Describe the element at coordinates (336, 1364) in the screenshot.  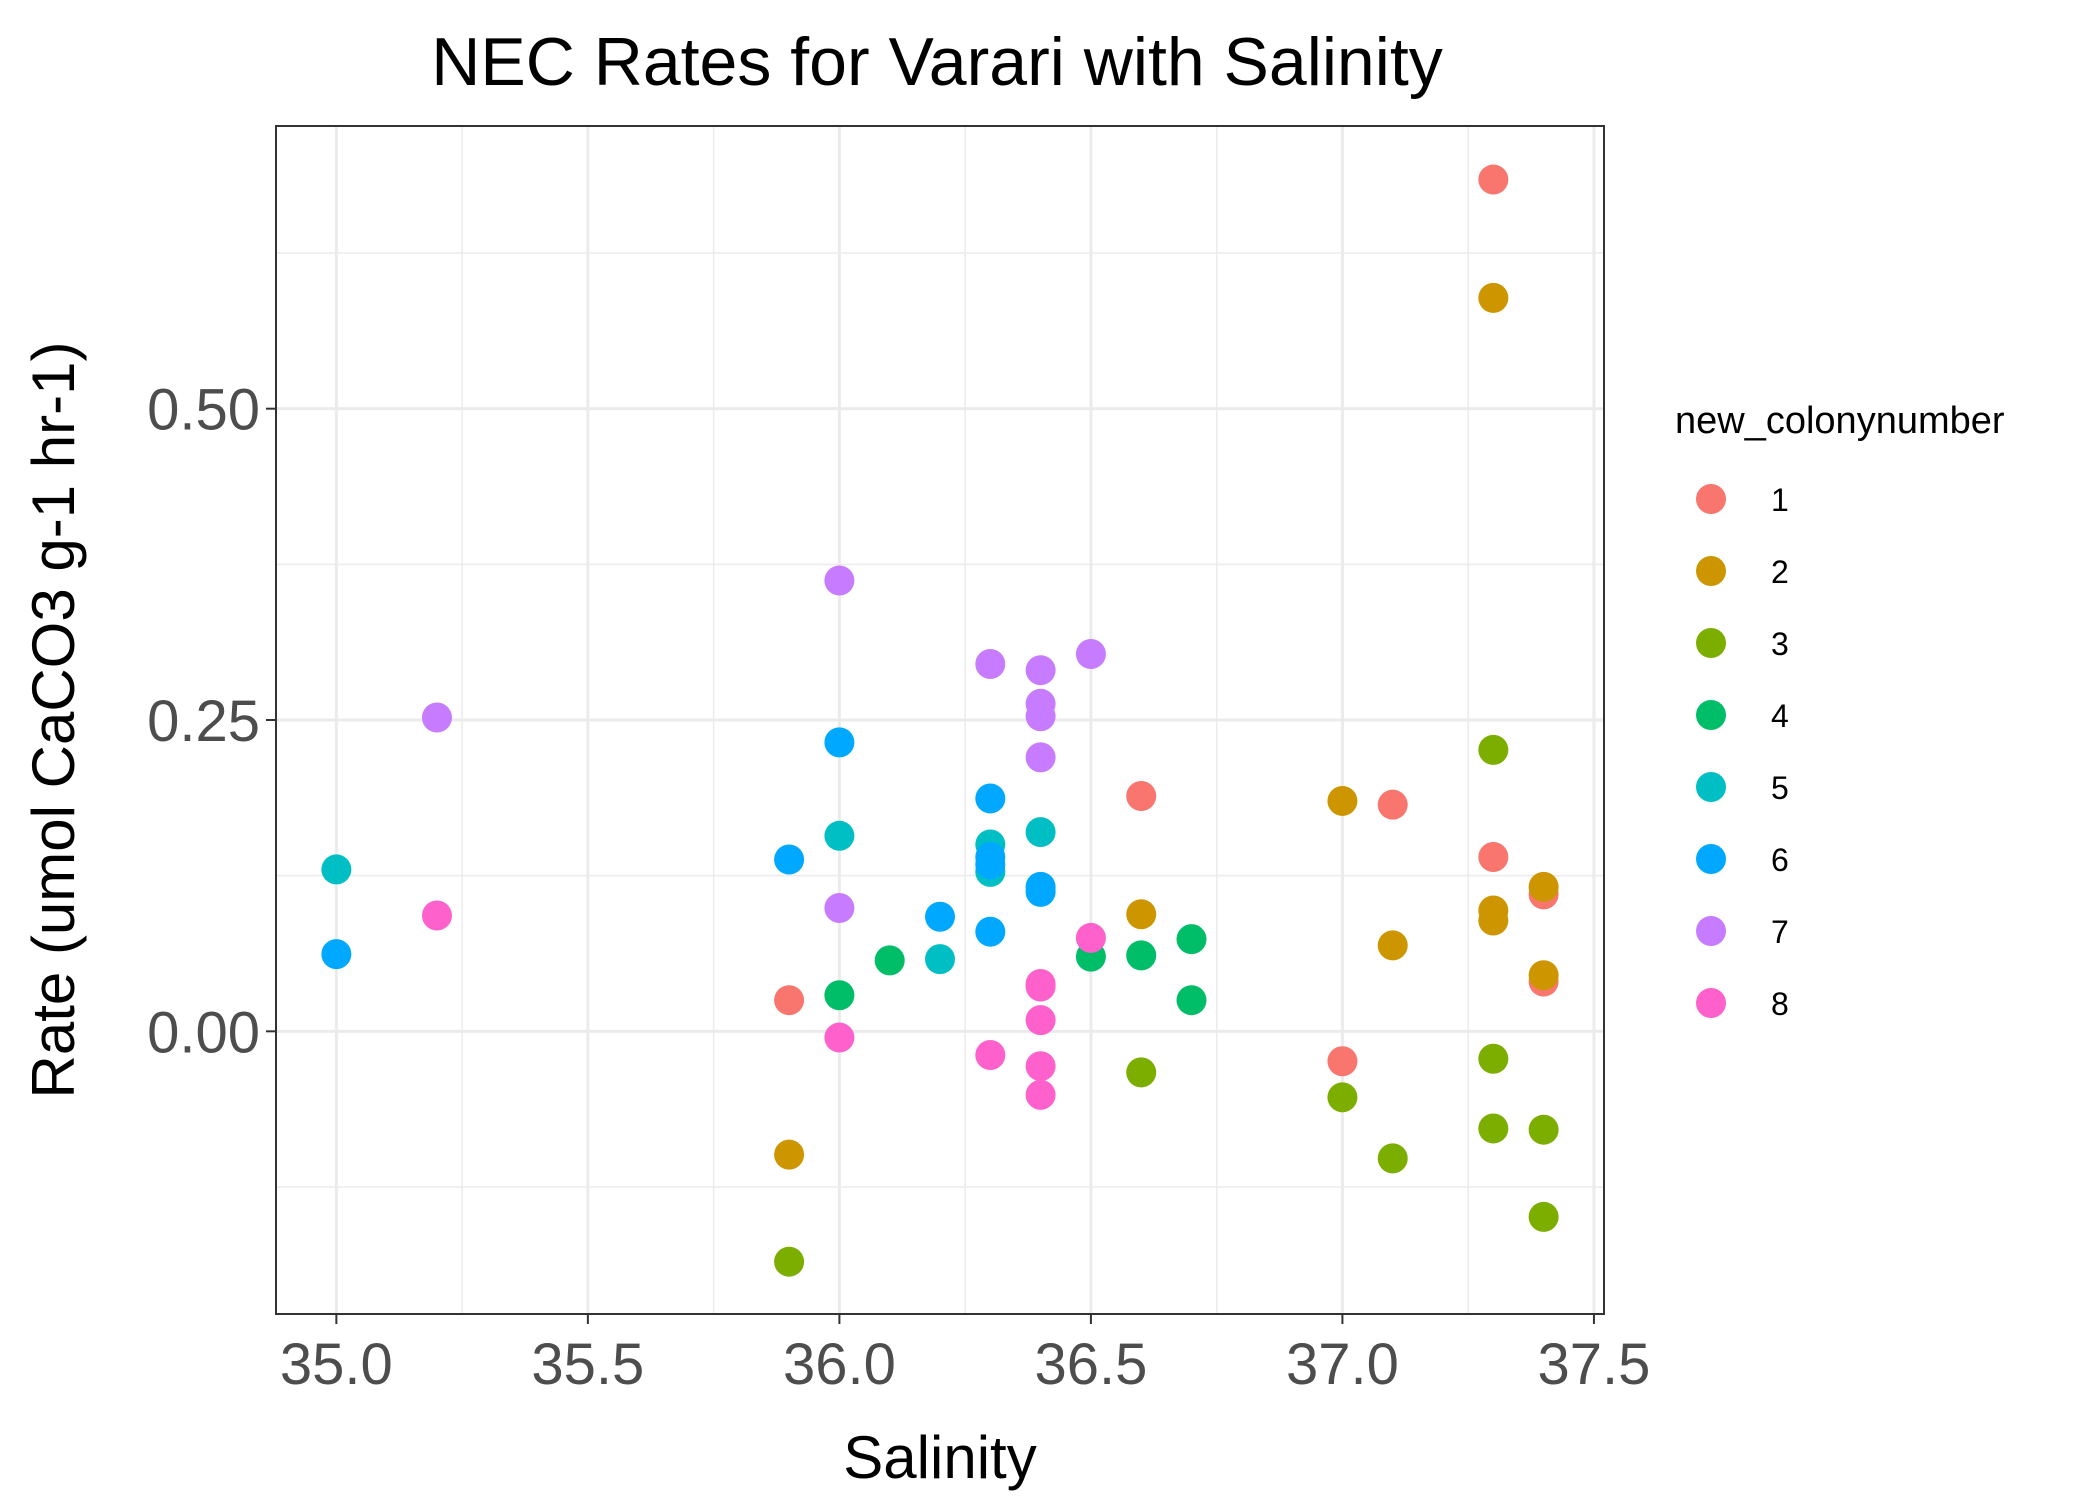
I see `x-tick-label: 35.0` at that location.